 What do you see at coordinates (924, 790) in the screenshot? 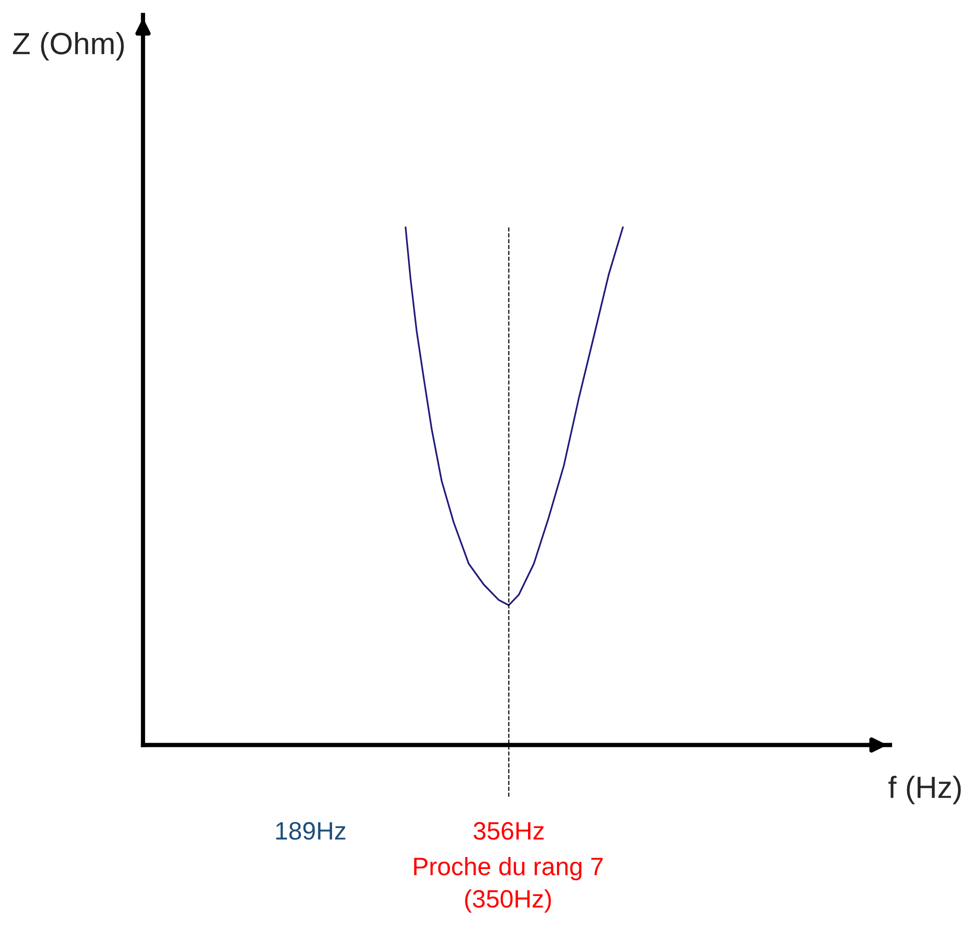
I see `x-axis-title: f (Hz)` at bounding box center [924, 790].